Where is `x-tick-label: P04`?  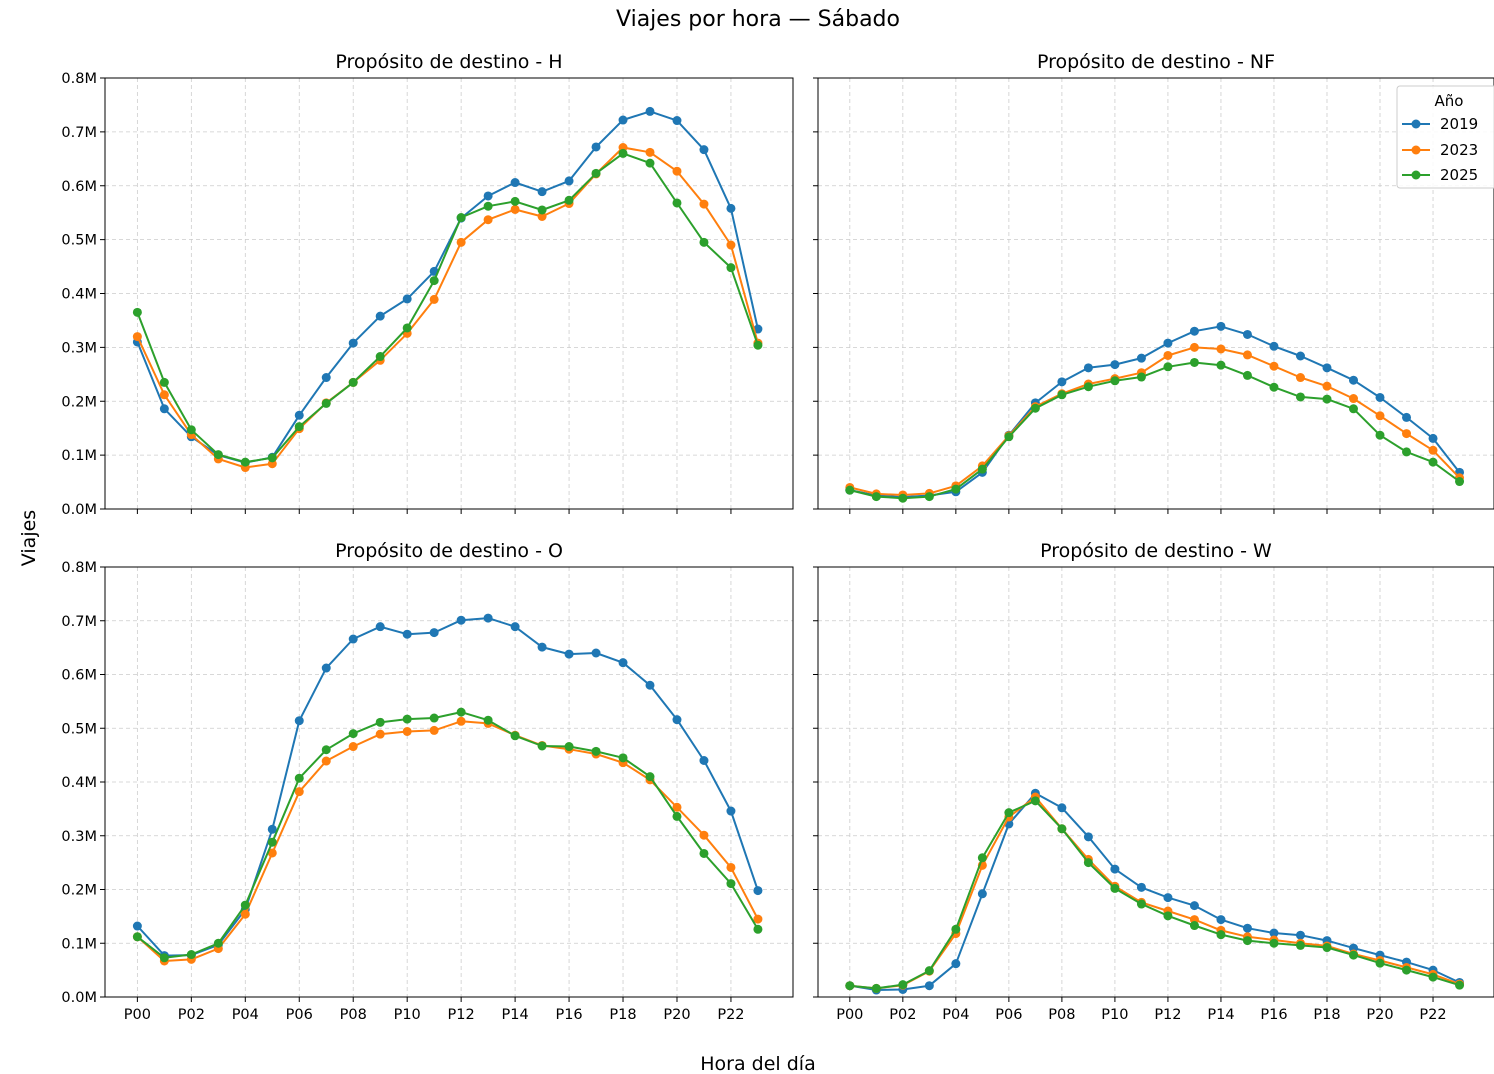
x-tick-label: P04 is located at coordinates (245, 1015).